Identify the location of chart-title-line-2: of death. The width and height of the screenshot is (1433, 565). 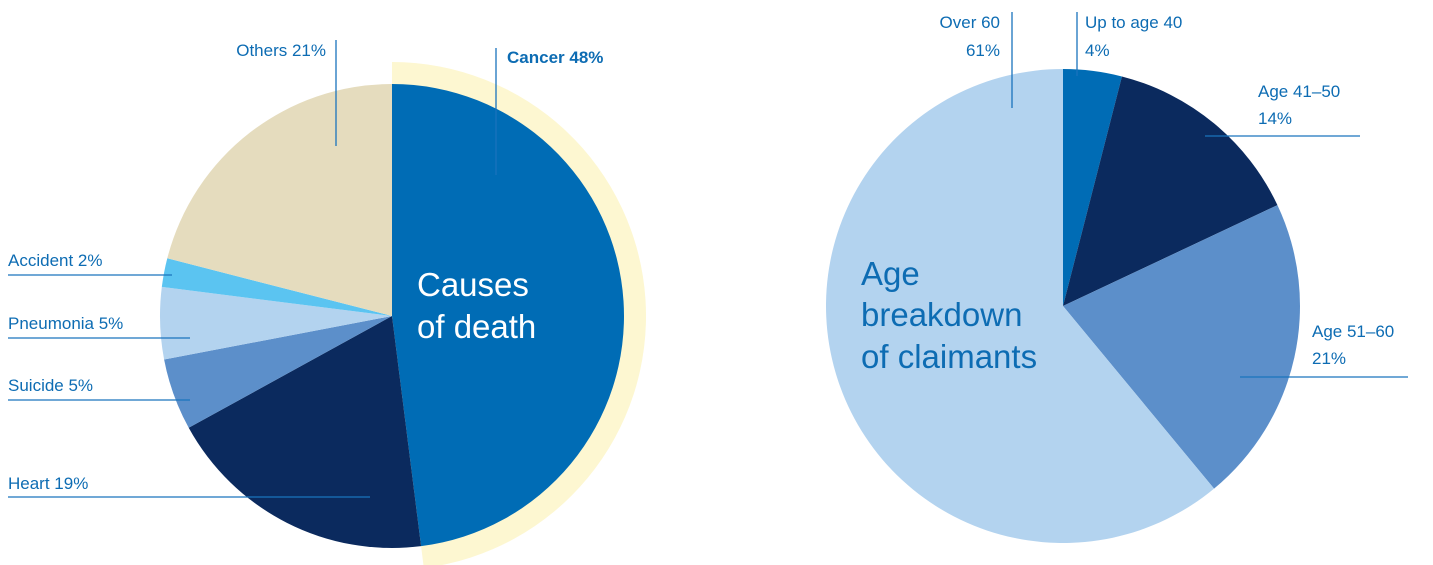
(476, 326).